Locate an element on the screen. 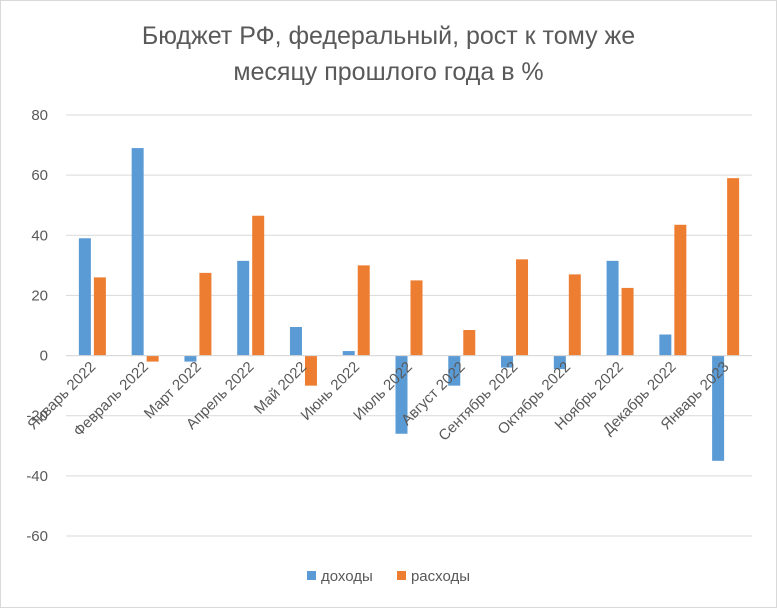 Image resolution: width=777 pixels, height=608 pixels. y-tick-label: 60 is located at coordinates (39, 175).